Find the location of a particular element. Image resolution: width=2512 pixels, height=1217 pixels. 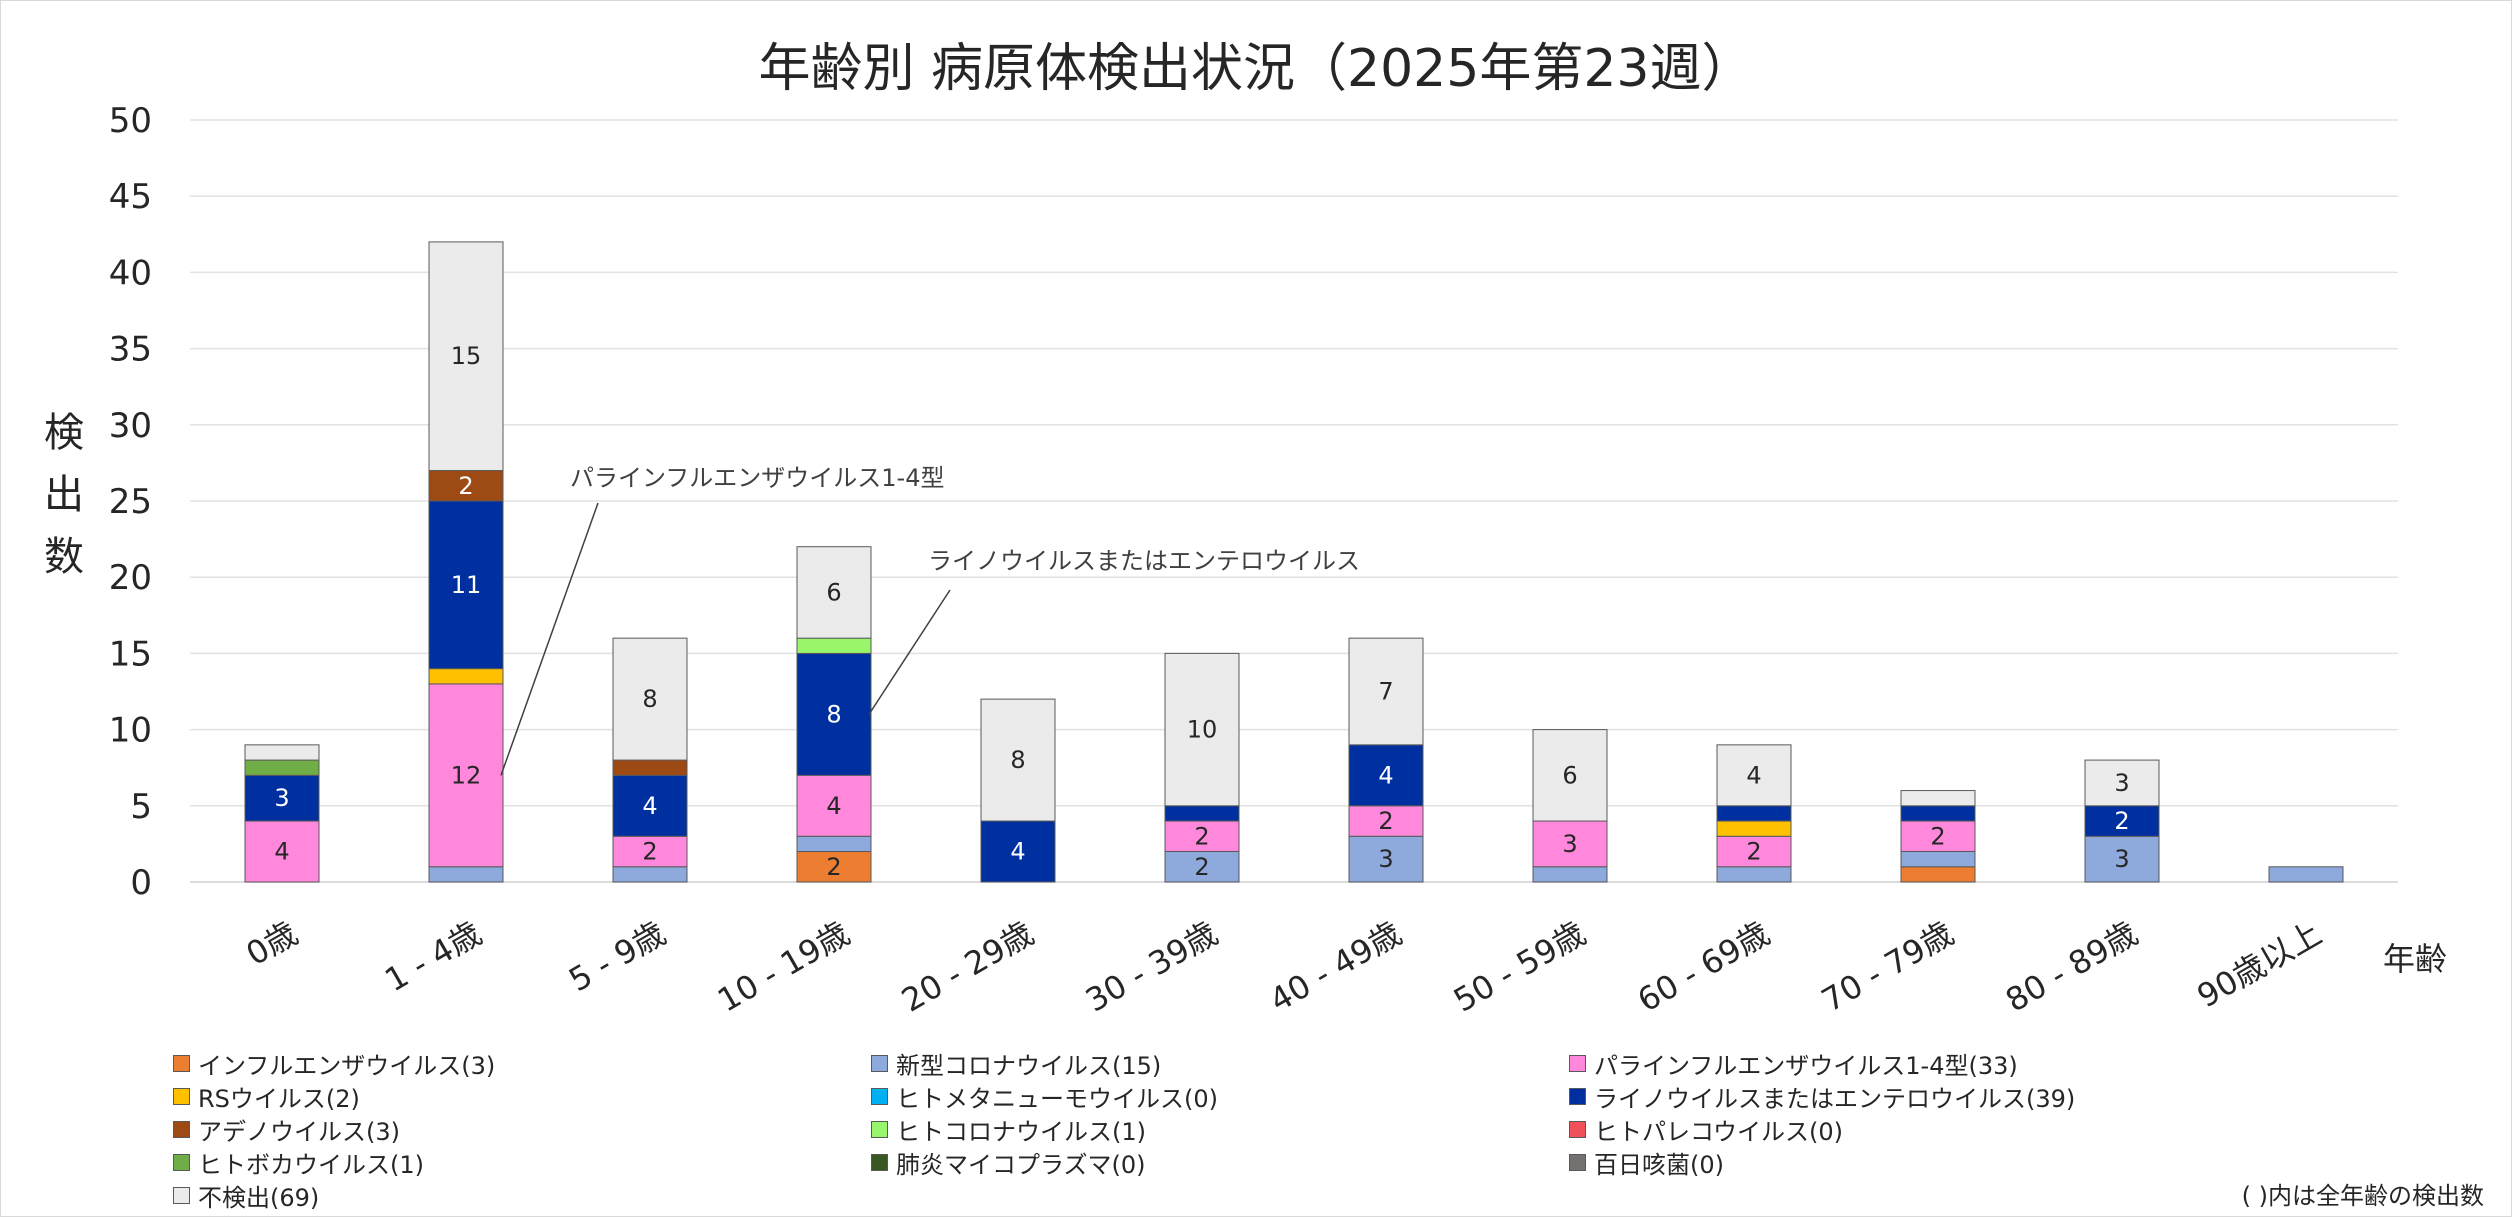

legend-item: ヒトボカウイルス(1) is located at coordinates (298, 1163).